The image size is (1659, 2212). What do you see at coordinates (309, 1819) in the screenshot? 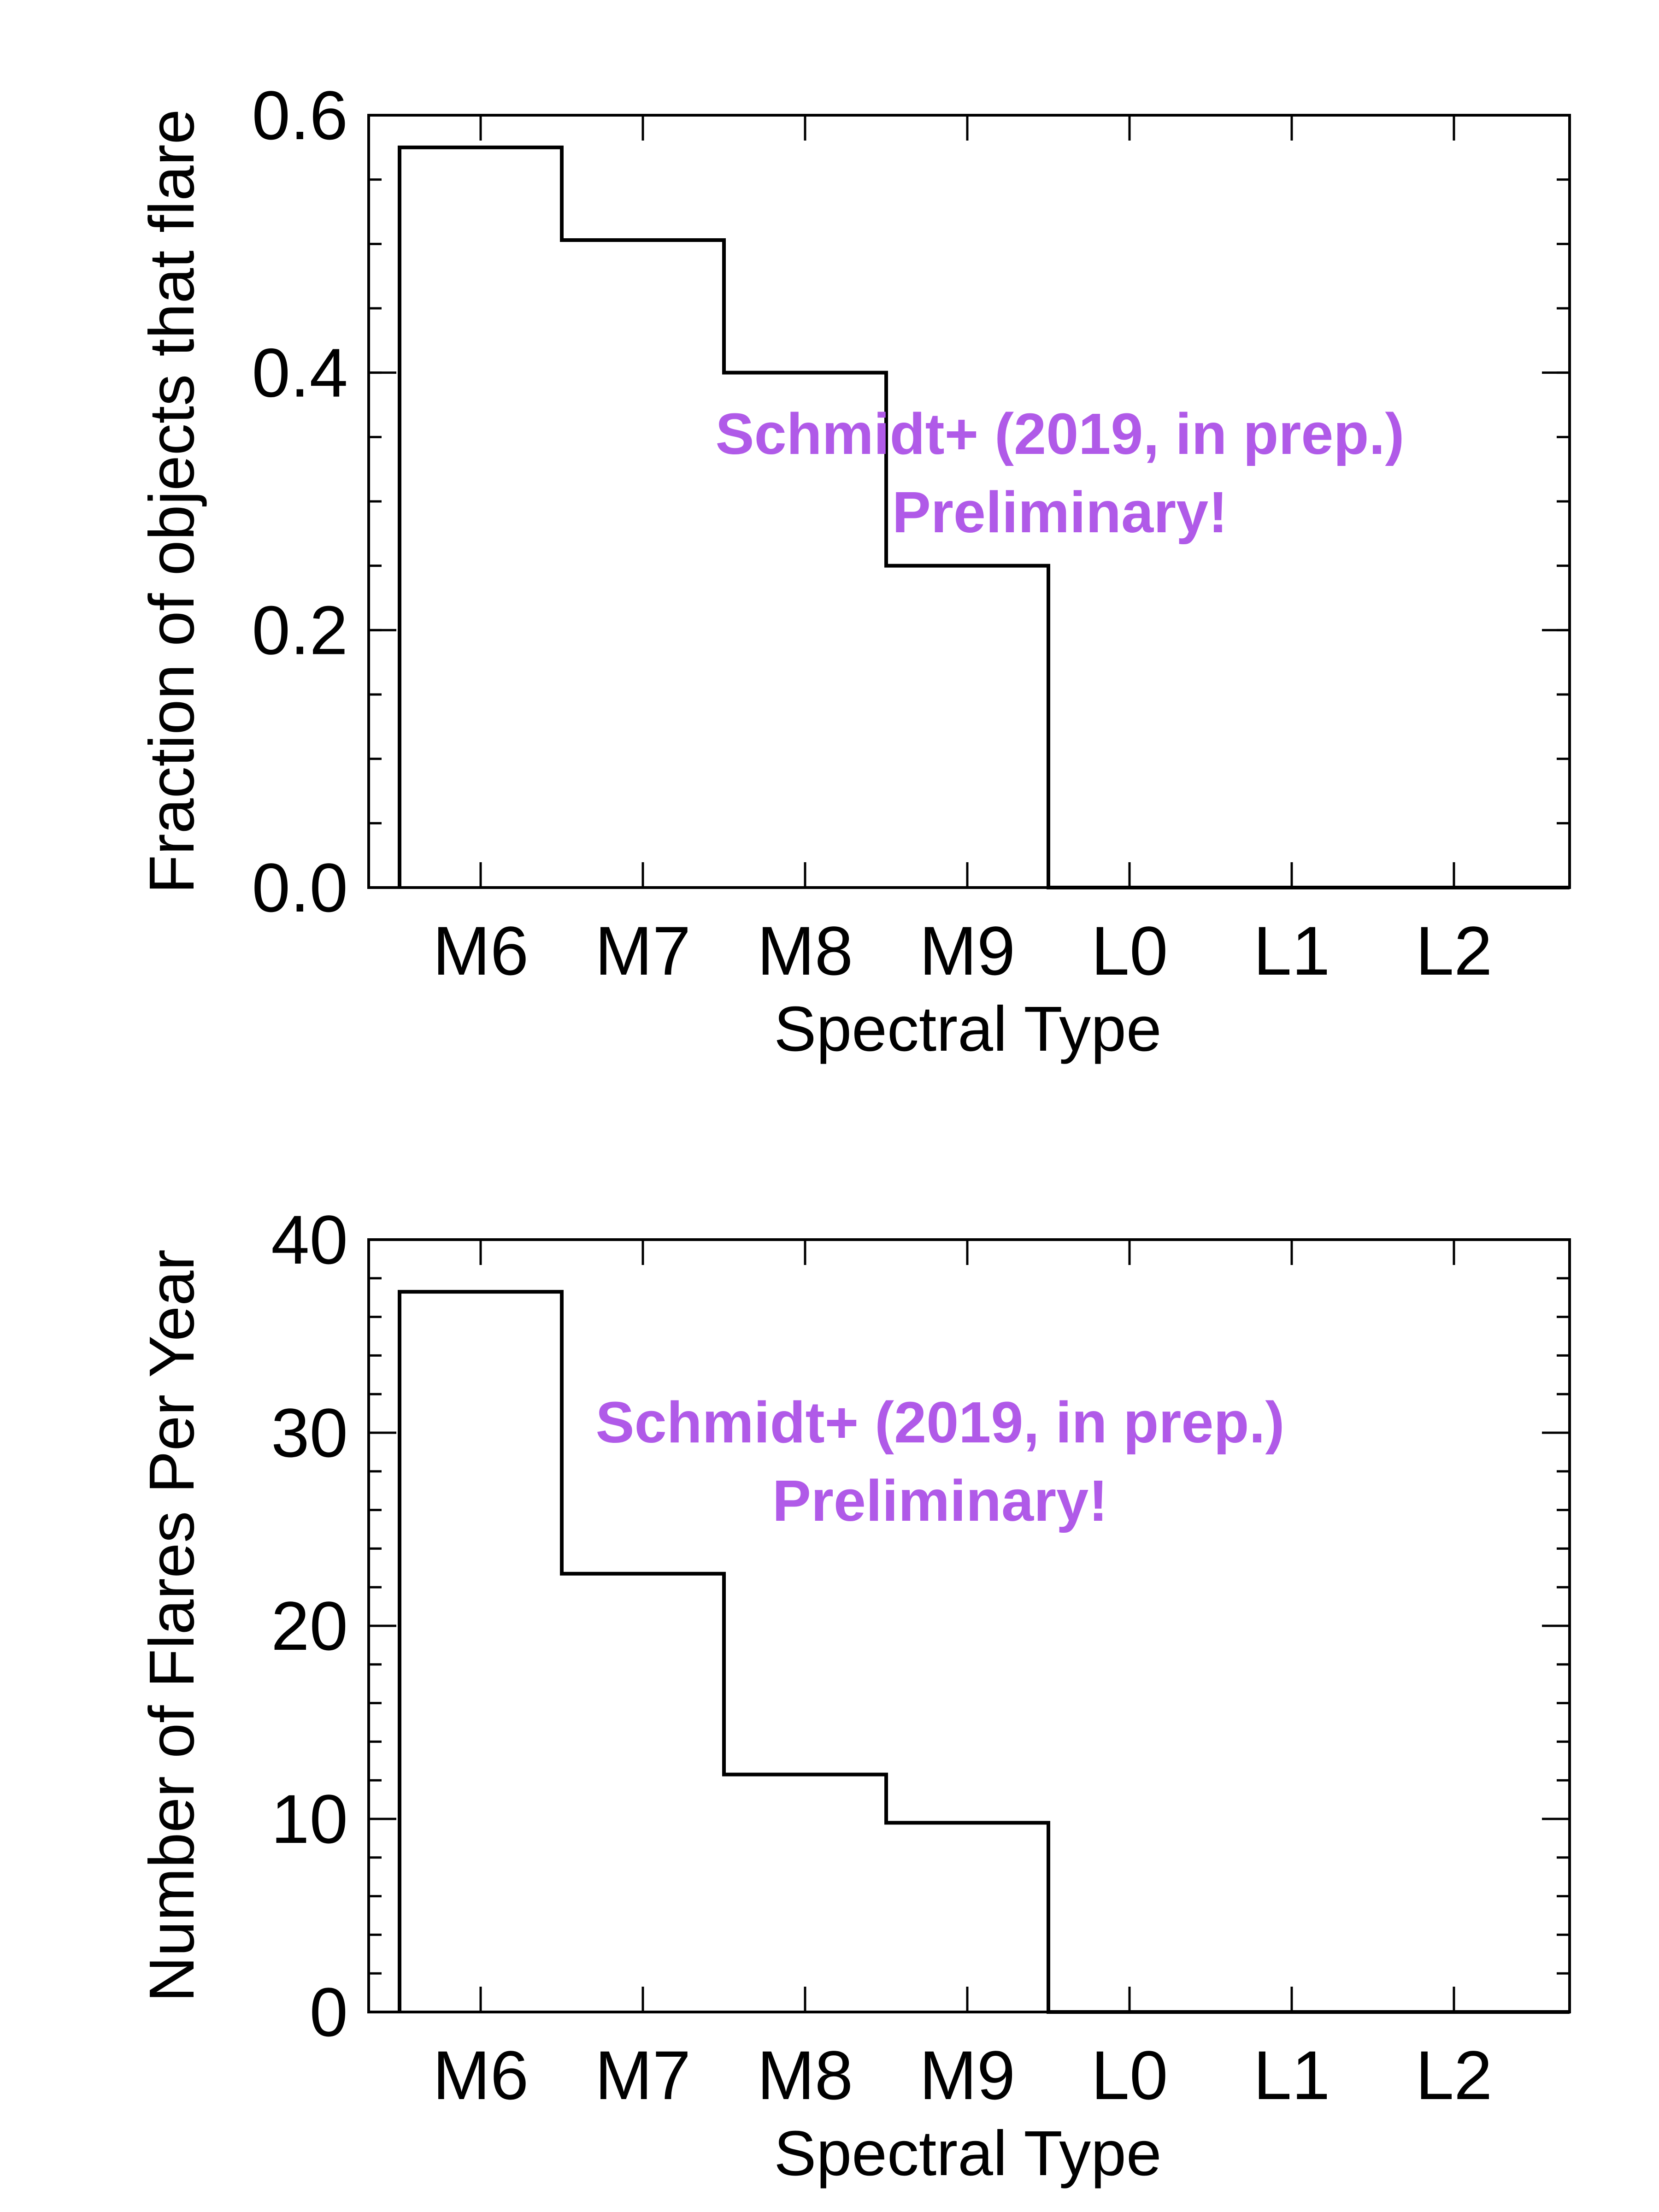
I see `y-tick-label: 10` at bounding box center [309, 1819].